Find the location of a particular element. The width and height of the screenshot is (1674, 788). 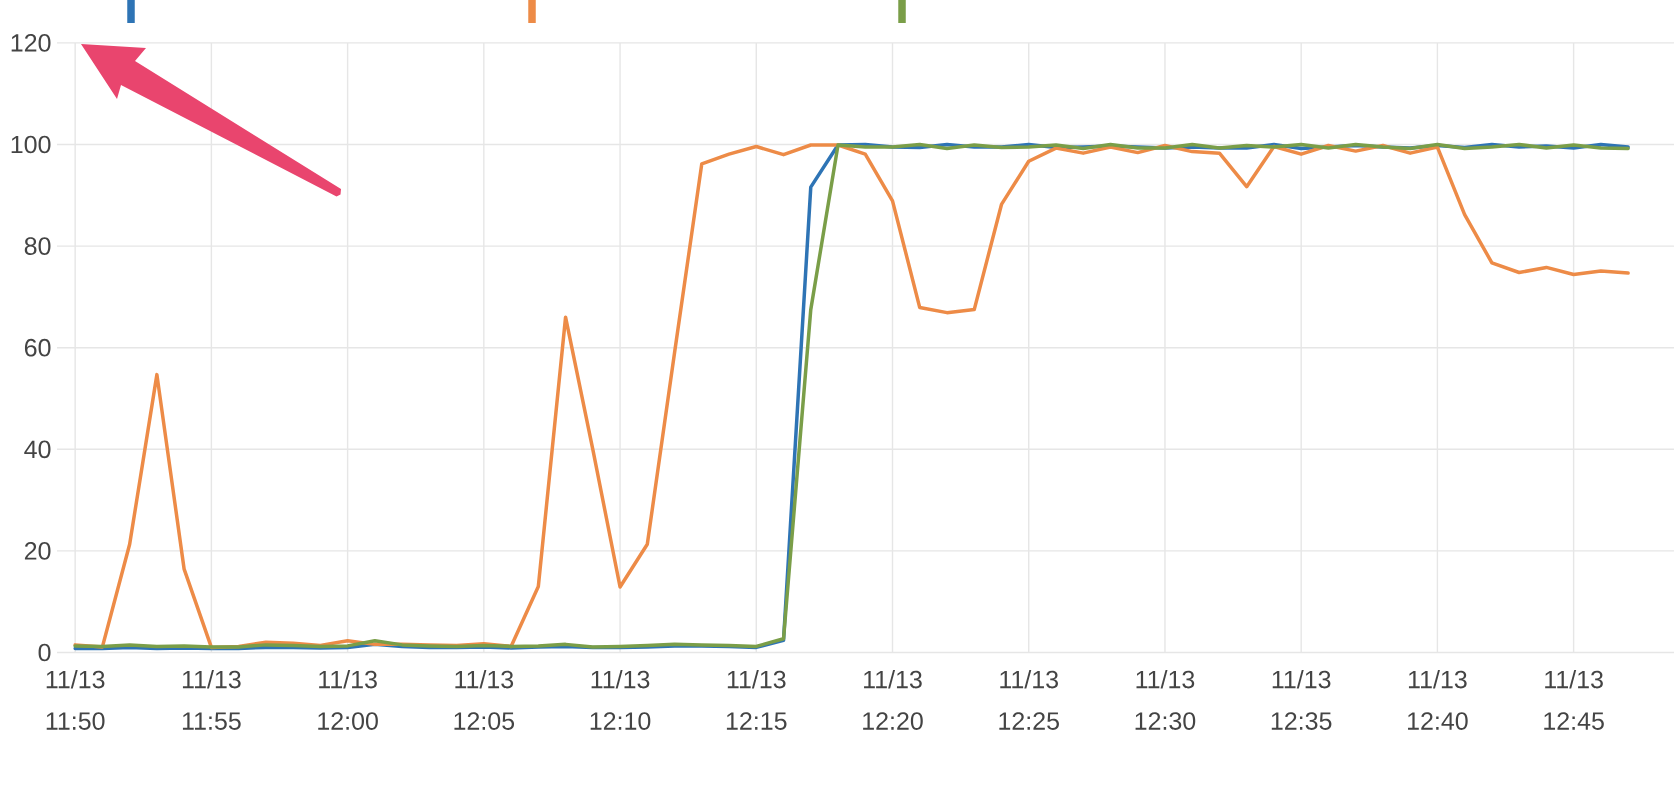

y-tick-label: 100 is located at coordinates (31, 144).